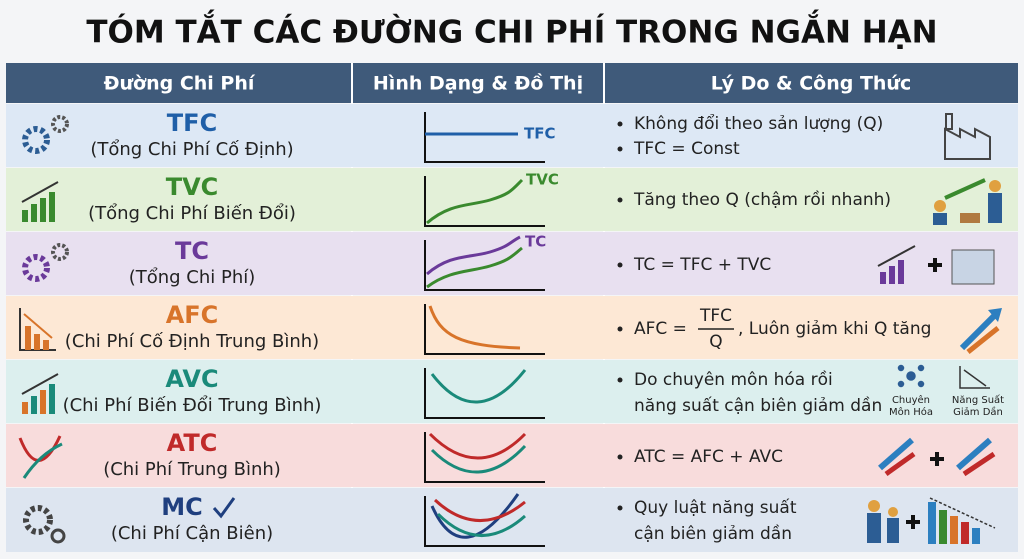 The height and width of the screenshot is (559, 1024). I want to click on formula-left: AFC =, so click(660, 329).